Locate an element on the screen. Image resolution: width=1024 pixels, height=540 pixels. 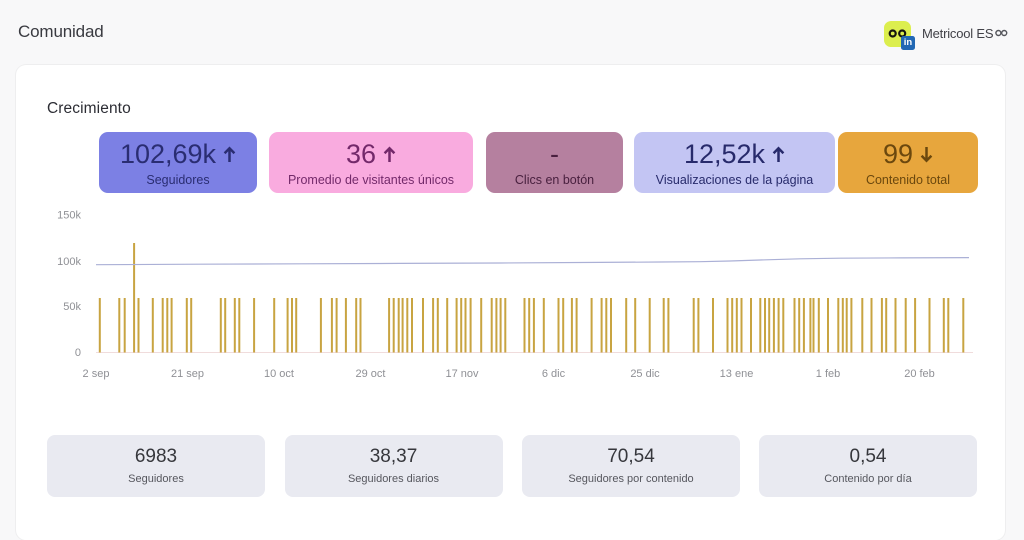
svg-text: 1 feb is located at coordinates (828, 374).